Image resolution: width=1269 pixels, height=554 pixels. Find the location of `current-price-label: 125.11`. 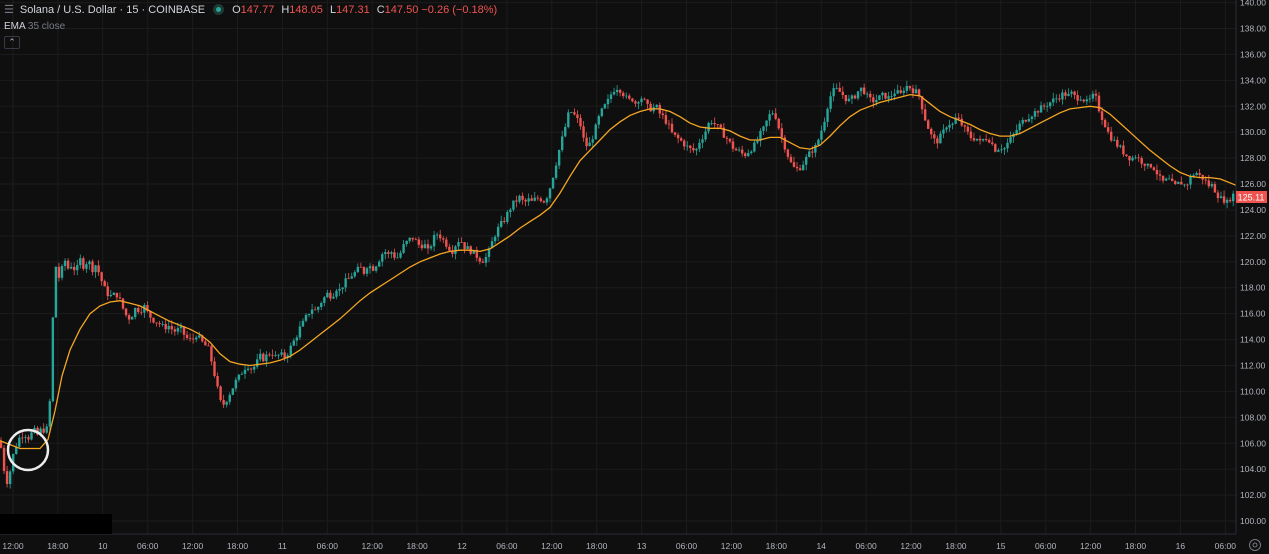

current-price-label: 125.11 is located at coordinates (1251, 198).